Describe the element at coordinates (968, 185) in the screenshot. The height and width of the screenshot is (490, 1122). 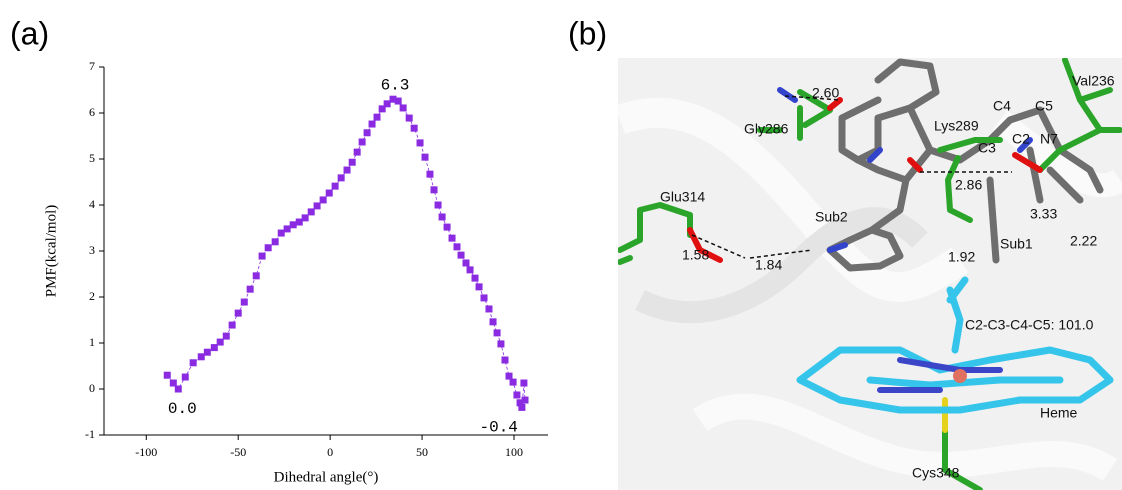
I see `structure-label: 2.86` at that location.